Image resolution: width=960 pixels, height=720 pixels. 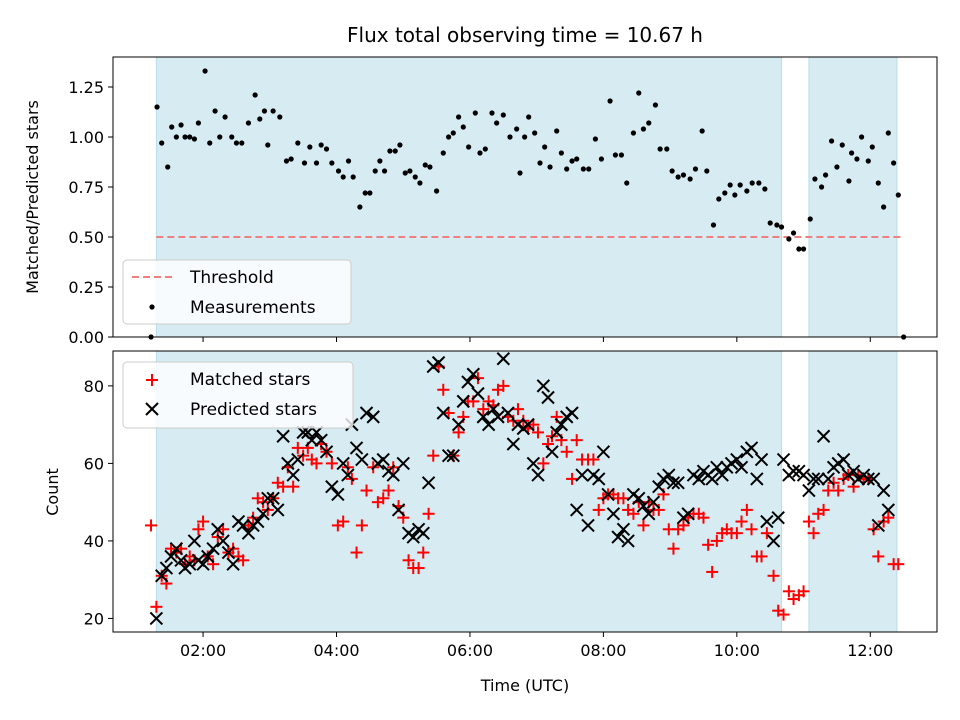 I want to click on bottom-y-axis-label: Count, so click(x=52, y=492).